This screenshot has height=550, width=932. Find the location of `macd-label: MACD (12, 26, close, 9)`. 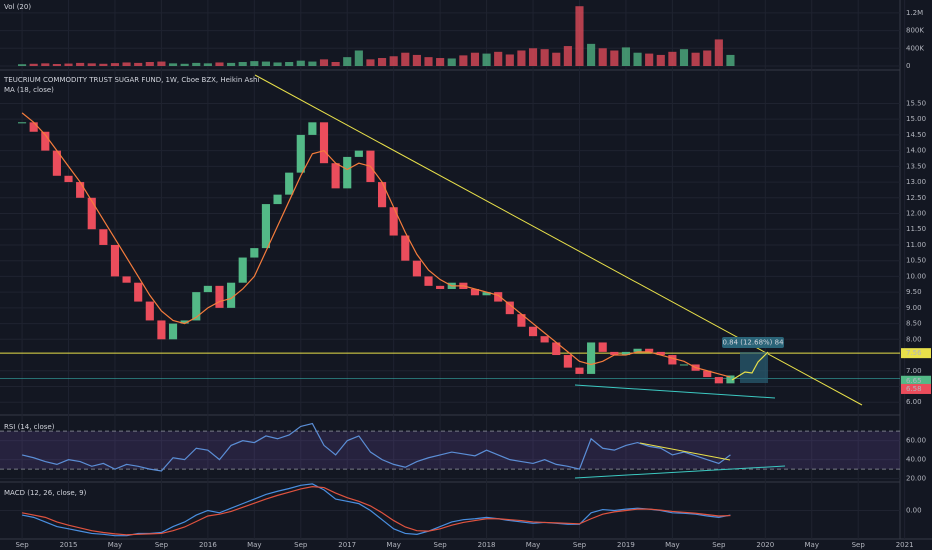

macd-label: MACD (12, 26, close, 9) is located at coordinates (45, 493).